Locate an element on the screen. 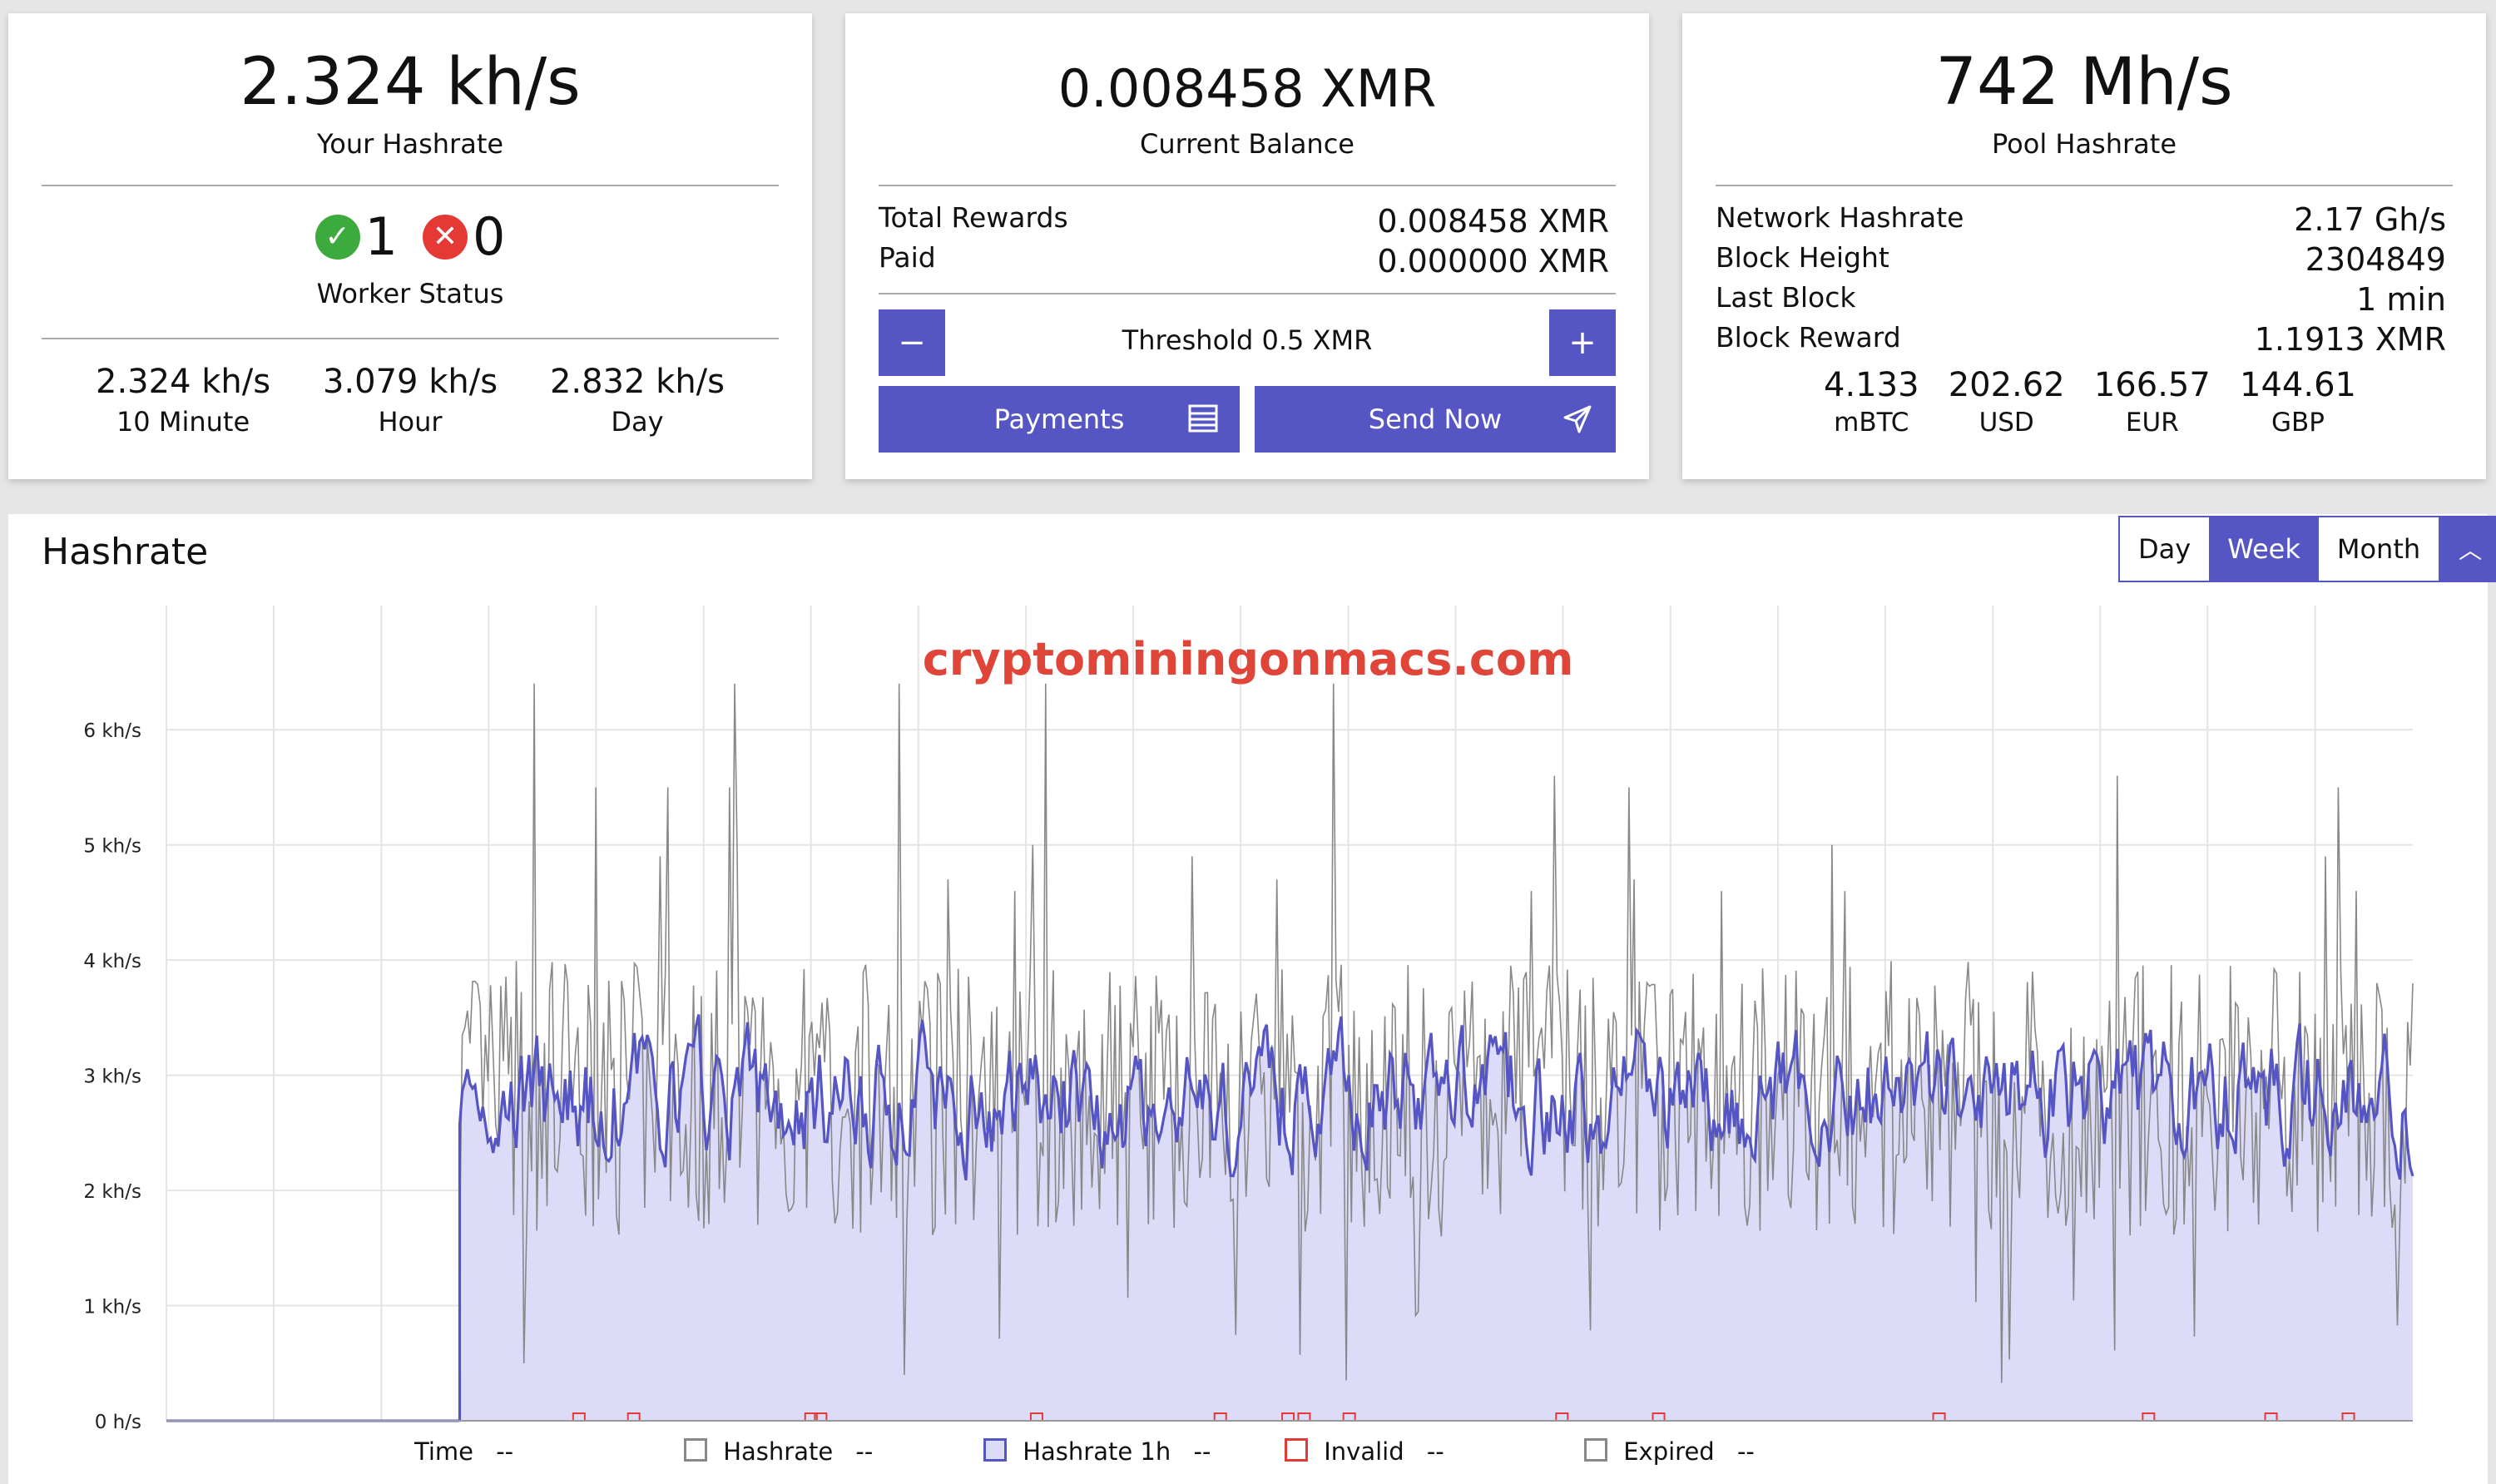  watermark: cryptominingonmacs.com is located at coordinates (1248, 659).